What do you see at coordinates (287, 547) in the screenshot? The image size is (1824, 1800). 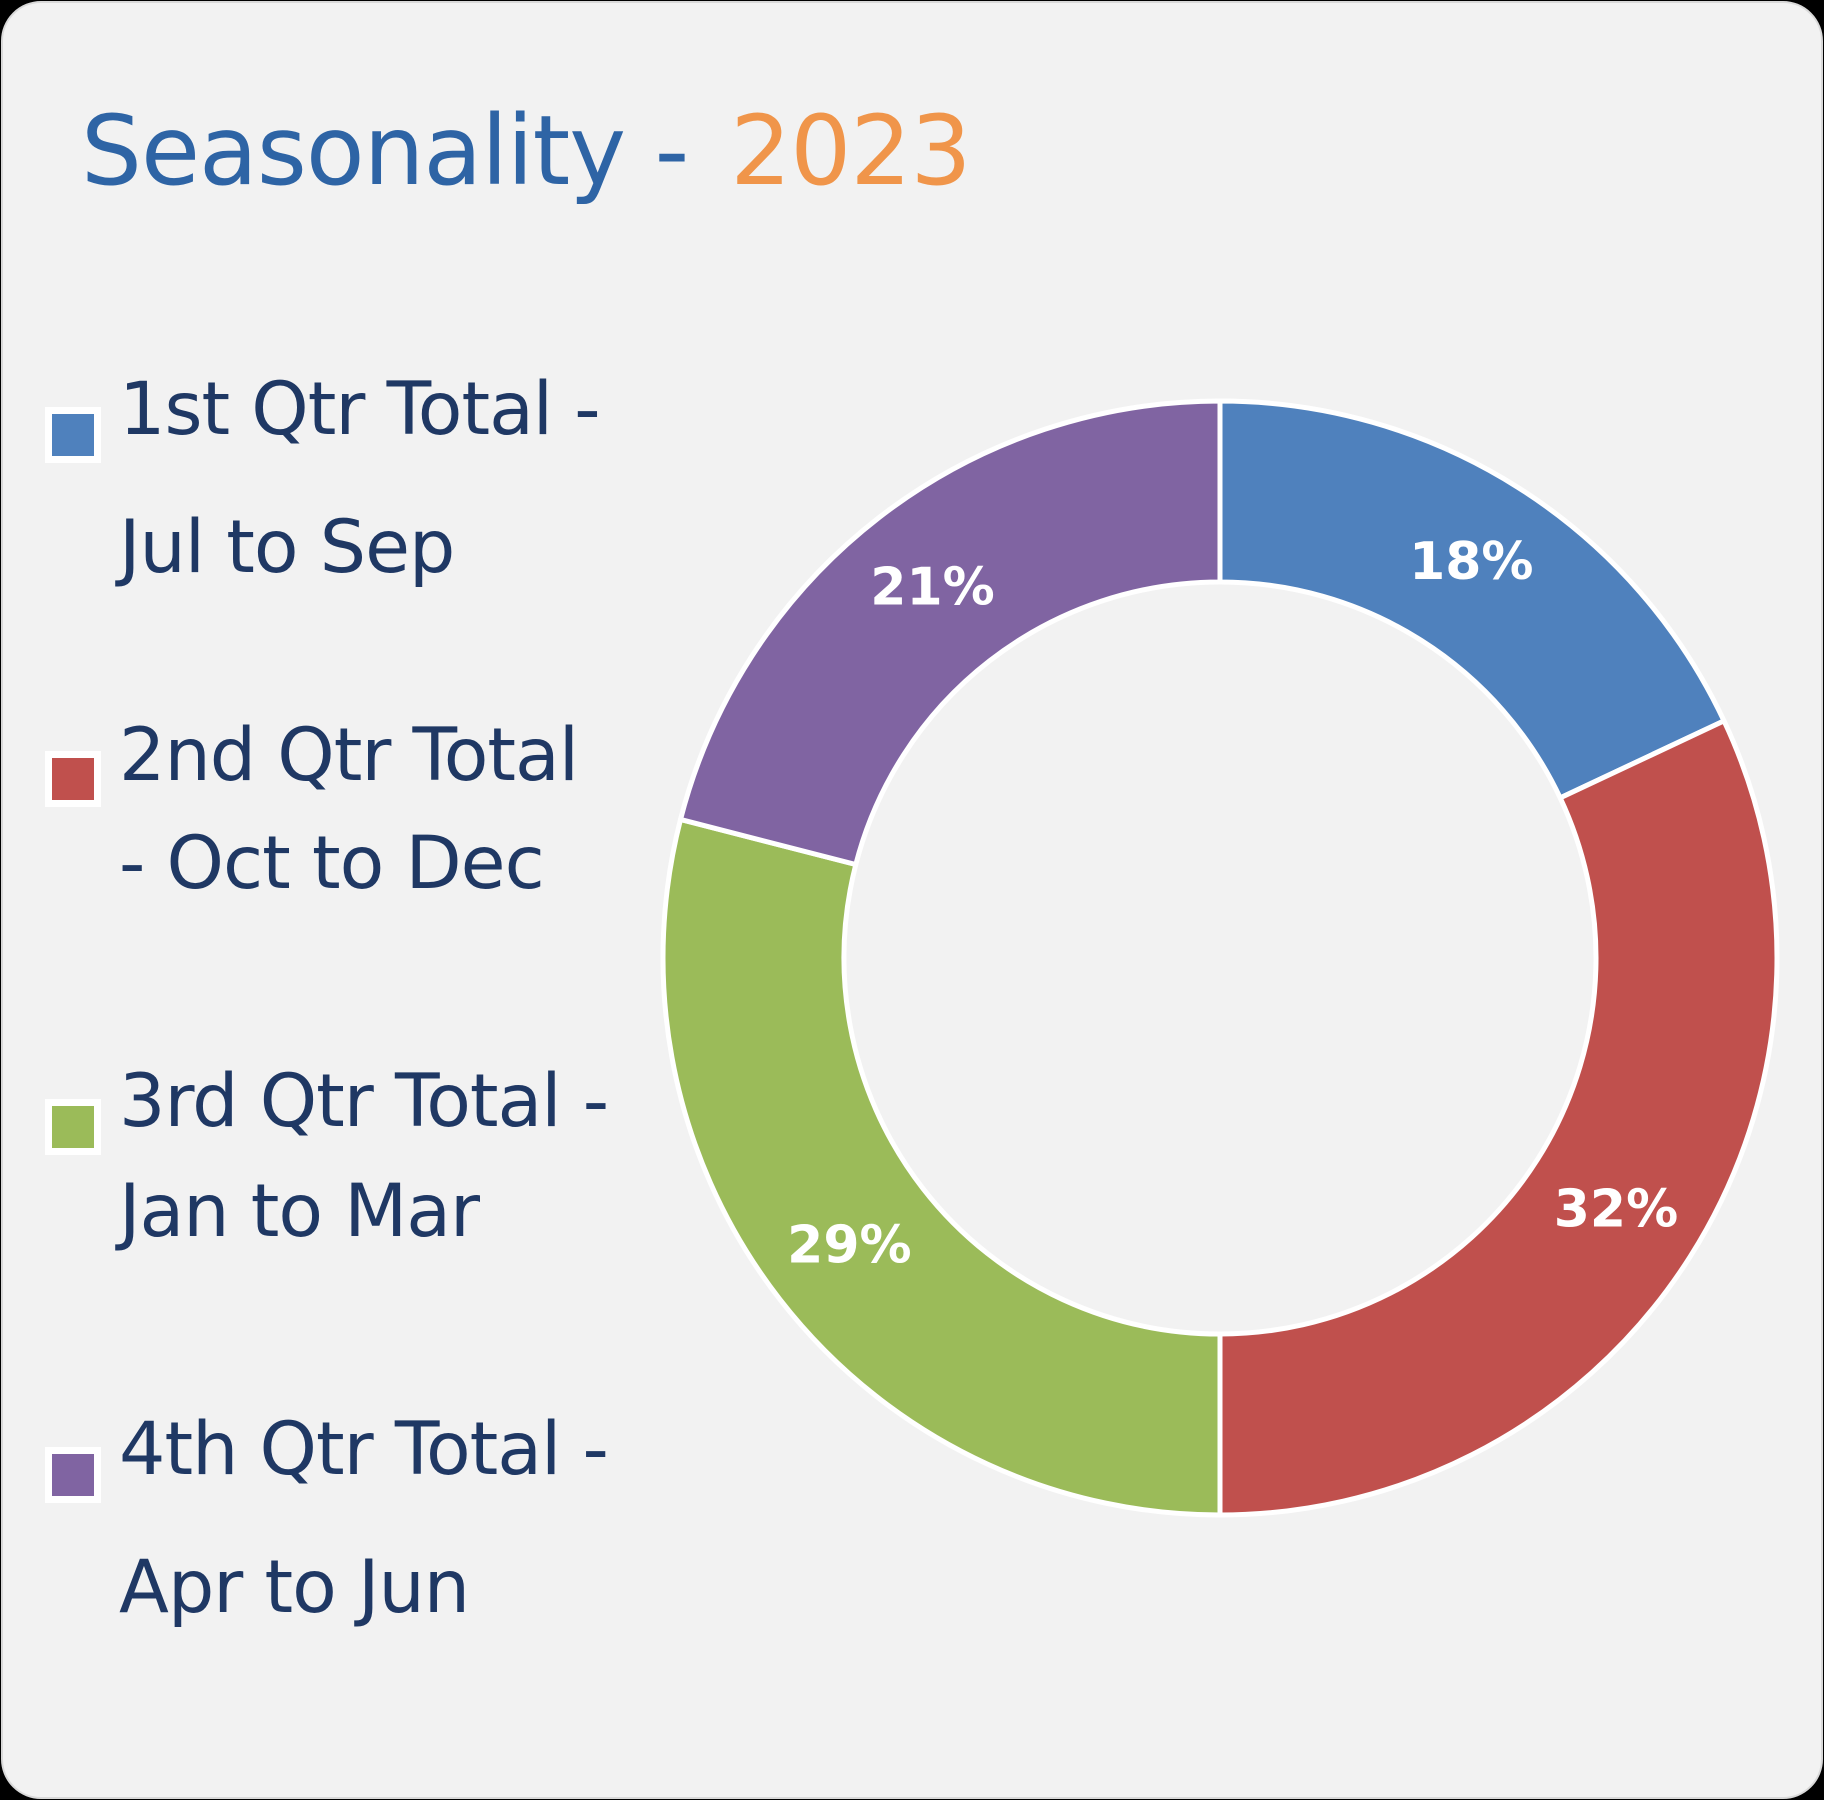 I see `legend-label-q1-line2: Jul to Sep` at bounding box center [287, 547].